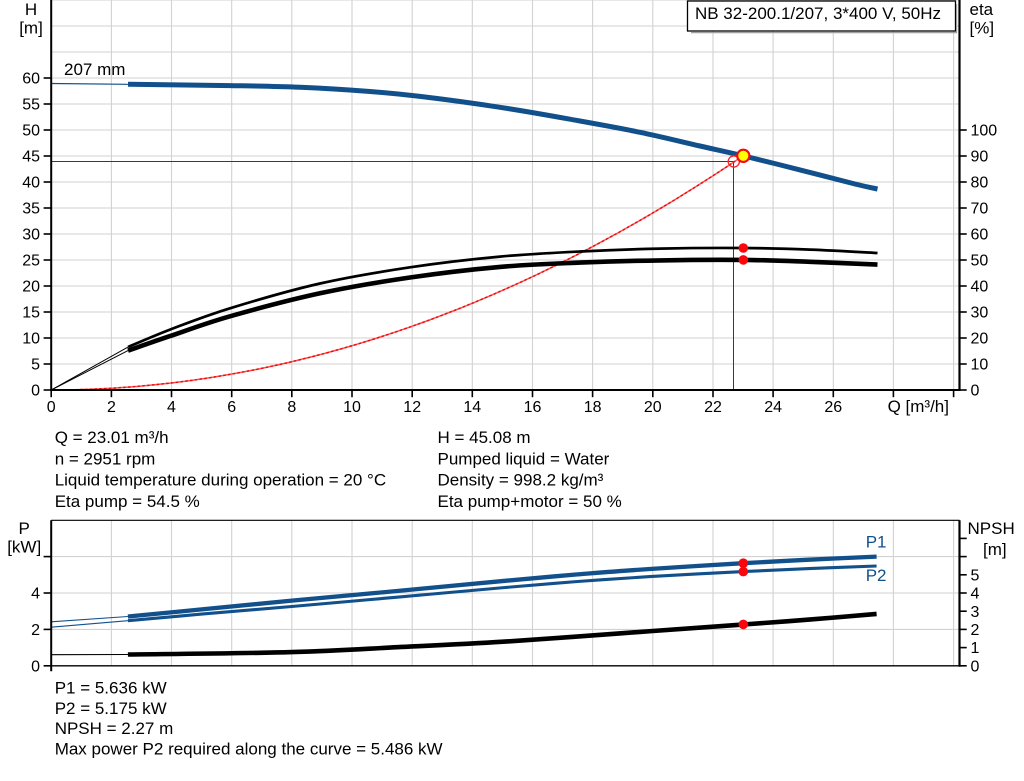  What do you see at coordinates (231, 407) in the screenshot?
I see `svg-text: 6` at bounding box center [231, 407].